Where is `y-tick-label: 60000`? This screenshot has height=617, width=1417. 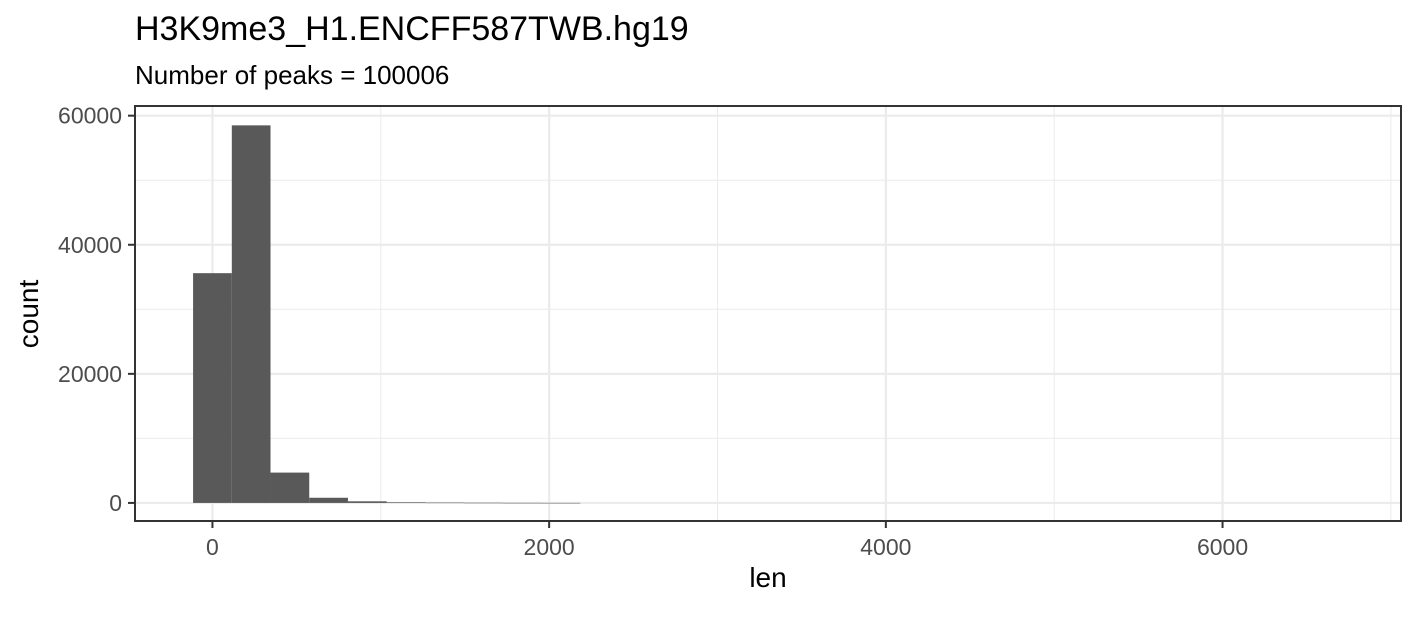 y-tick-label: 60000 is located at coordinates (90, 116).